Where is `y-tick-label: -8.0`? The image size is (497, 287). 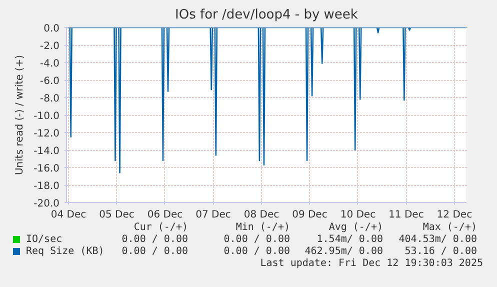 y-tick-label: -8.0 is located at coordinates (50, 99).